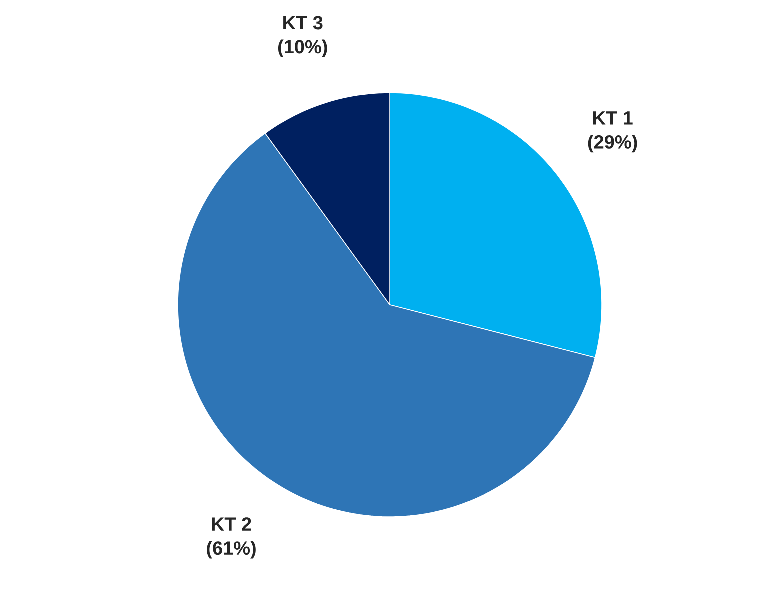  Describe the element at coordinates (613, 143) in the screenshot. I see `data-label: (29%)` at that location.